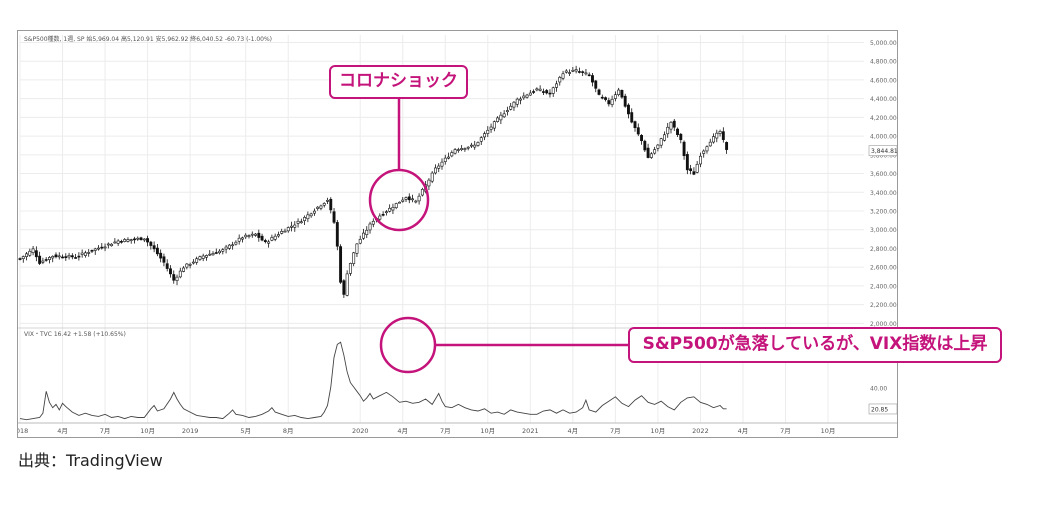 Image resolution: width=1040 pixels, height=528 pixels. I want to click on source-note: 出典：TradingView, so click(90, 460).